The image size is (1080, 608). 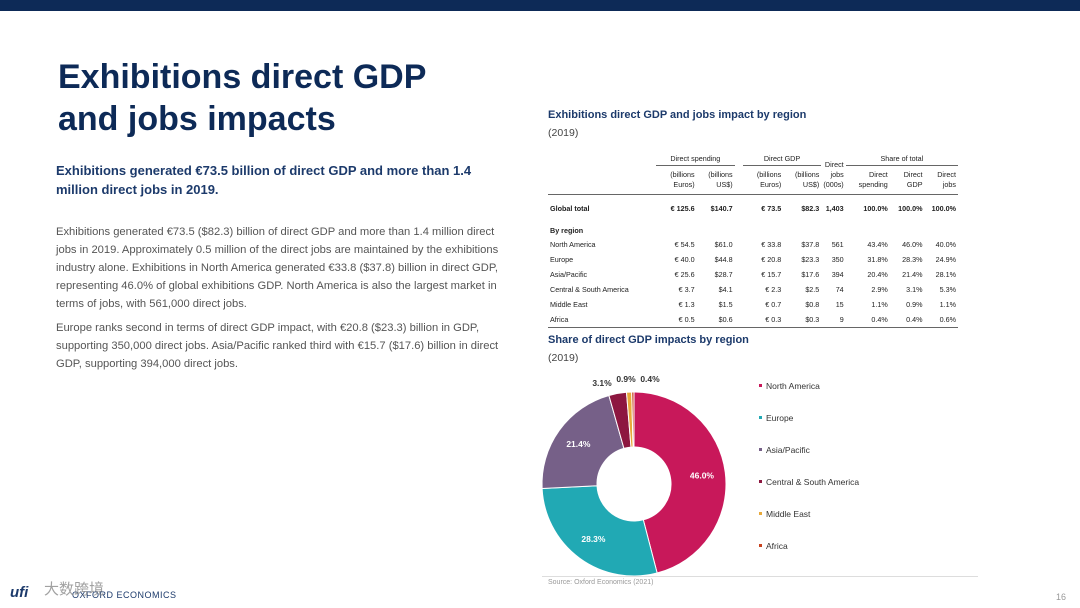 What do you see at coordinates (702, 475) in the screenshot?
I see `data-label: 46.0%` at bounding box center [702, 475].